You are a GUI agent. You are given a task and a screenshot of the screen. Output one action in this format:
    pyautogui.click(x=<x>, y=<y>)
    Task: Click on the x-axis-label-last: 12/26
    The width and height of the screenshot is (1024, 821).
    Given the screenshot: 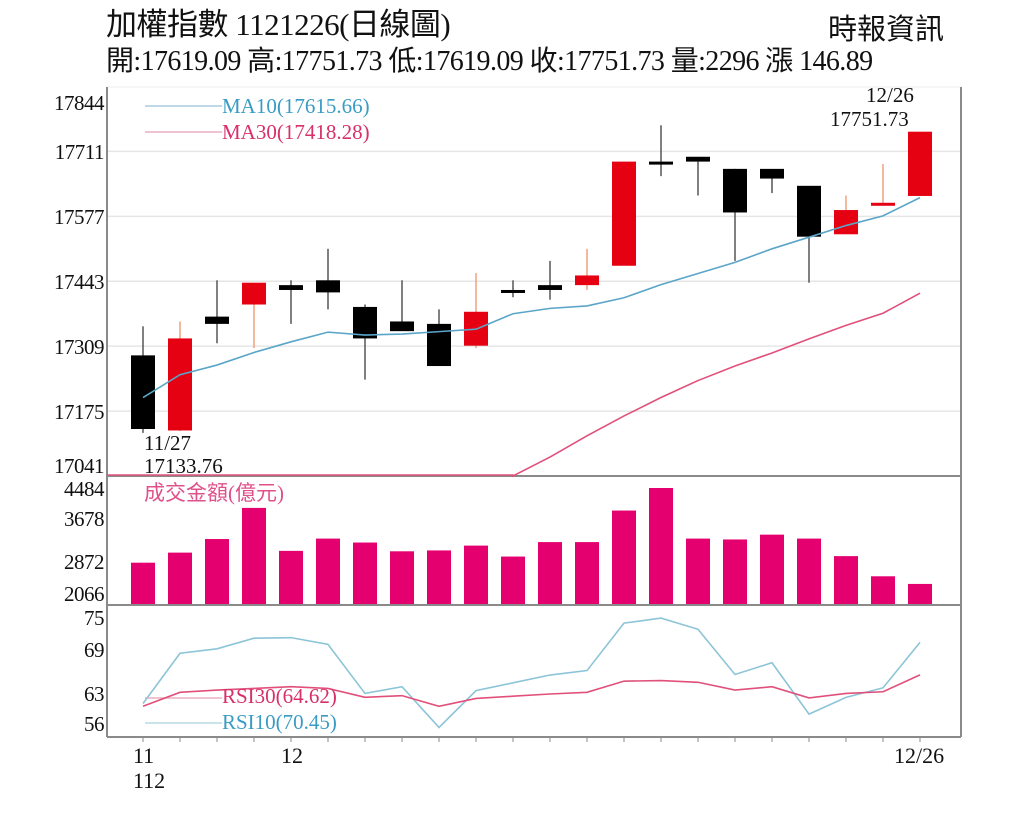 What is the action you would take?
    pyautogui.click(x=919, y=755)
    